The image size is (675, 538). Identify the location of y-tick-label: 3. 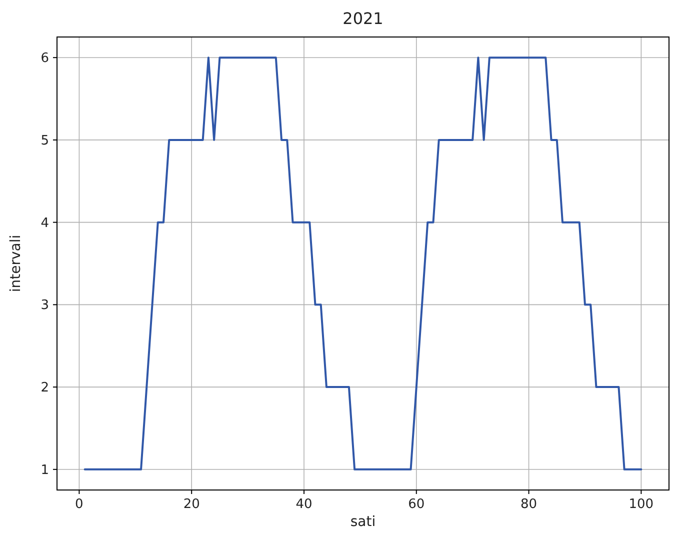
(44, 306).